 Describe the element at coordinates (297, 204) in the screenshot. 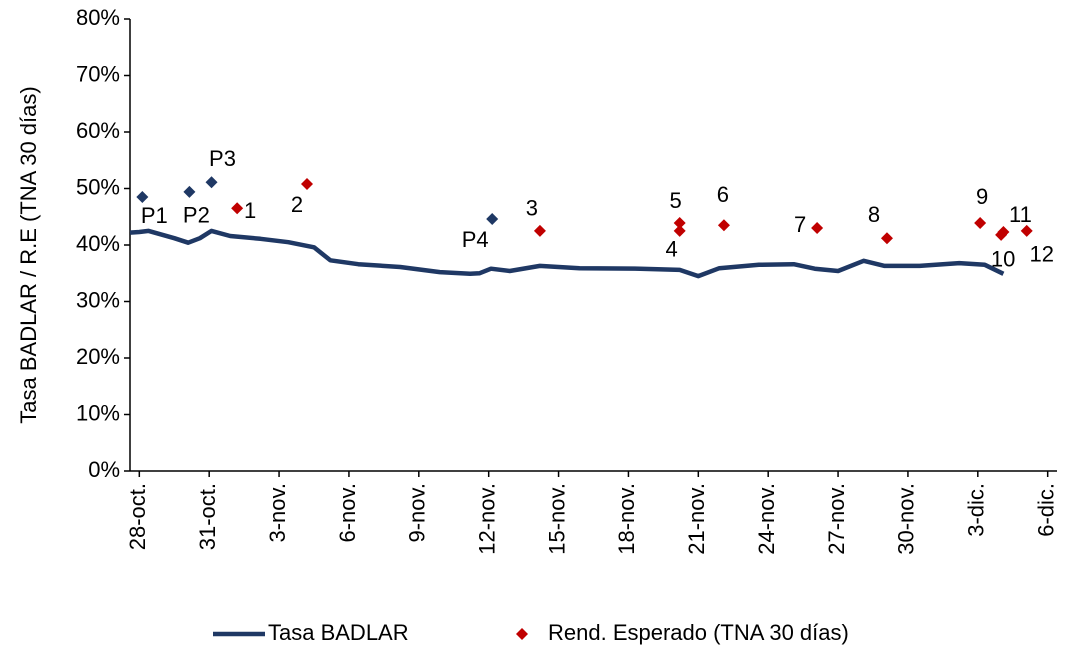

I see `point-label: 2` at that location.